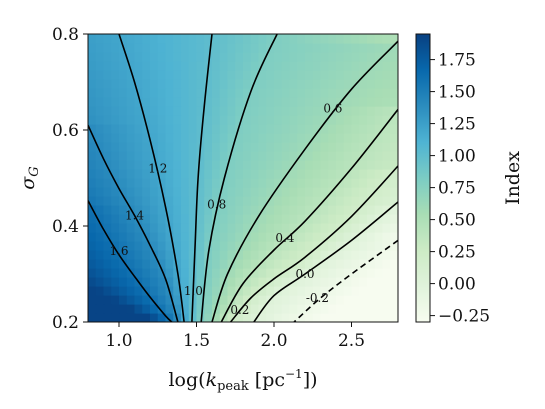 Image resolution: width=545 pixels, height=409 pixels. I want to click on y-tick-label: 0.2, so click(65, 323).